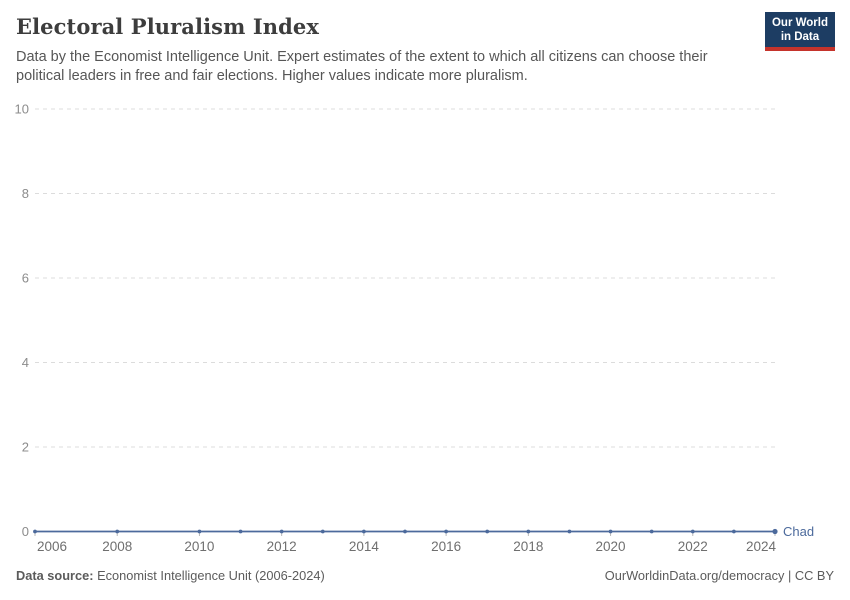 This screenshot has width=850, height=600. Describe the element at coordinates (25, 278) in the screenshot. I see `y-axis-tick-label: 6` at that location.